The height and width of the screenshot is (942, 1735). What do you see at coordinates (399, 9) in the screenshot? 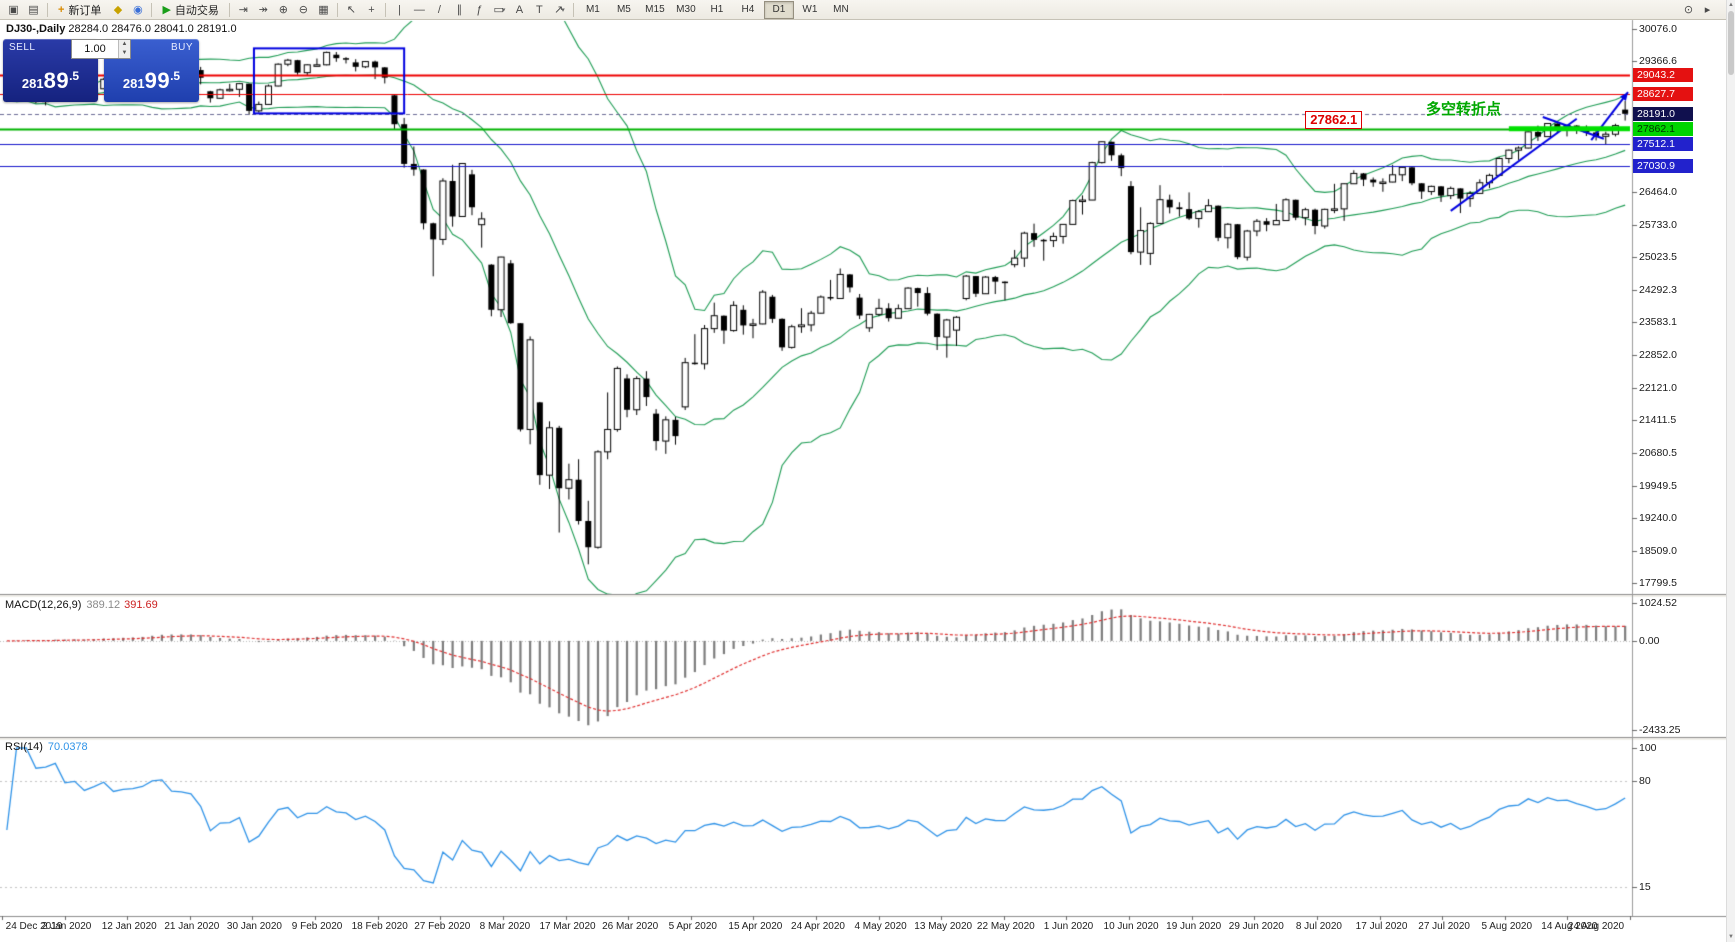
I see `vertical-line-icon: |` at bounding box center [399, 9].